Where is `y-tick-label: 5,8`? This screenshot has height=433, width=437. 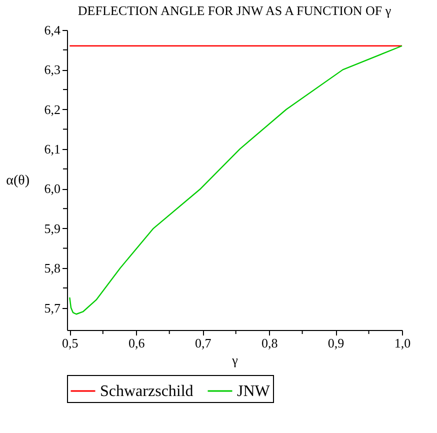
y-tick-label: 5,8 is located at coordinates (52, 268).